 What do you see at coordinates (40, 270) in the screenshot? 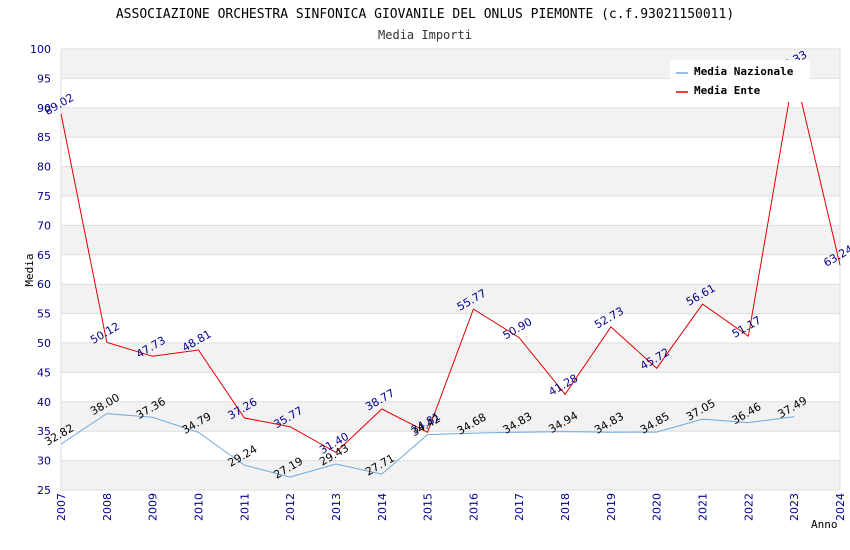
I see `y-axis-ticks: 25 30 35 40 45 50 55 60 65 70 75 80 85 90 95 100` at bounding box center [40, 270].